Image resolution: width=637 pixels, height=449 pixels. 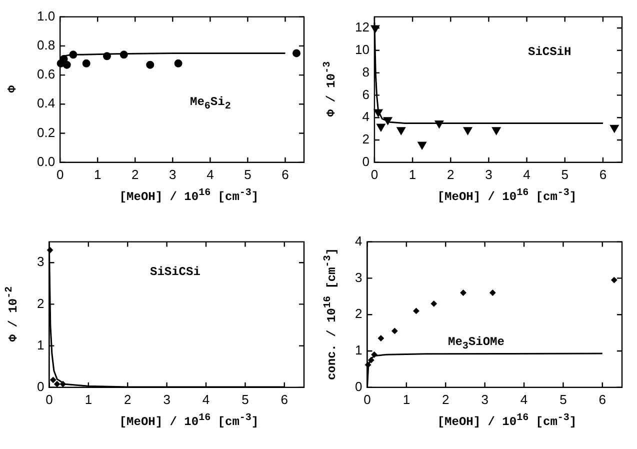 I want to click on y-tick-label: 0.8, so click(x=46, y=45).